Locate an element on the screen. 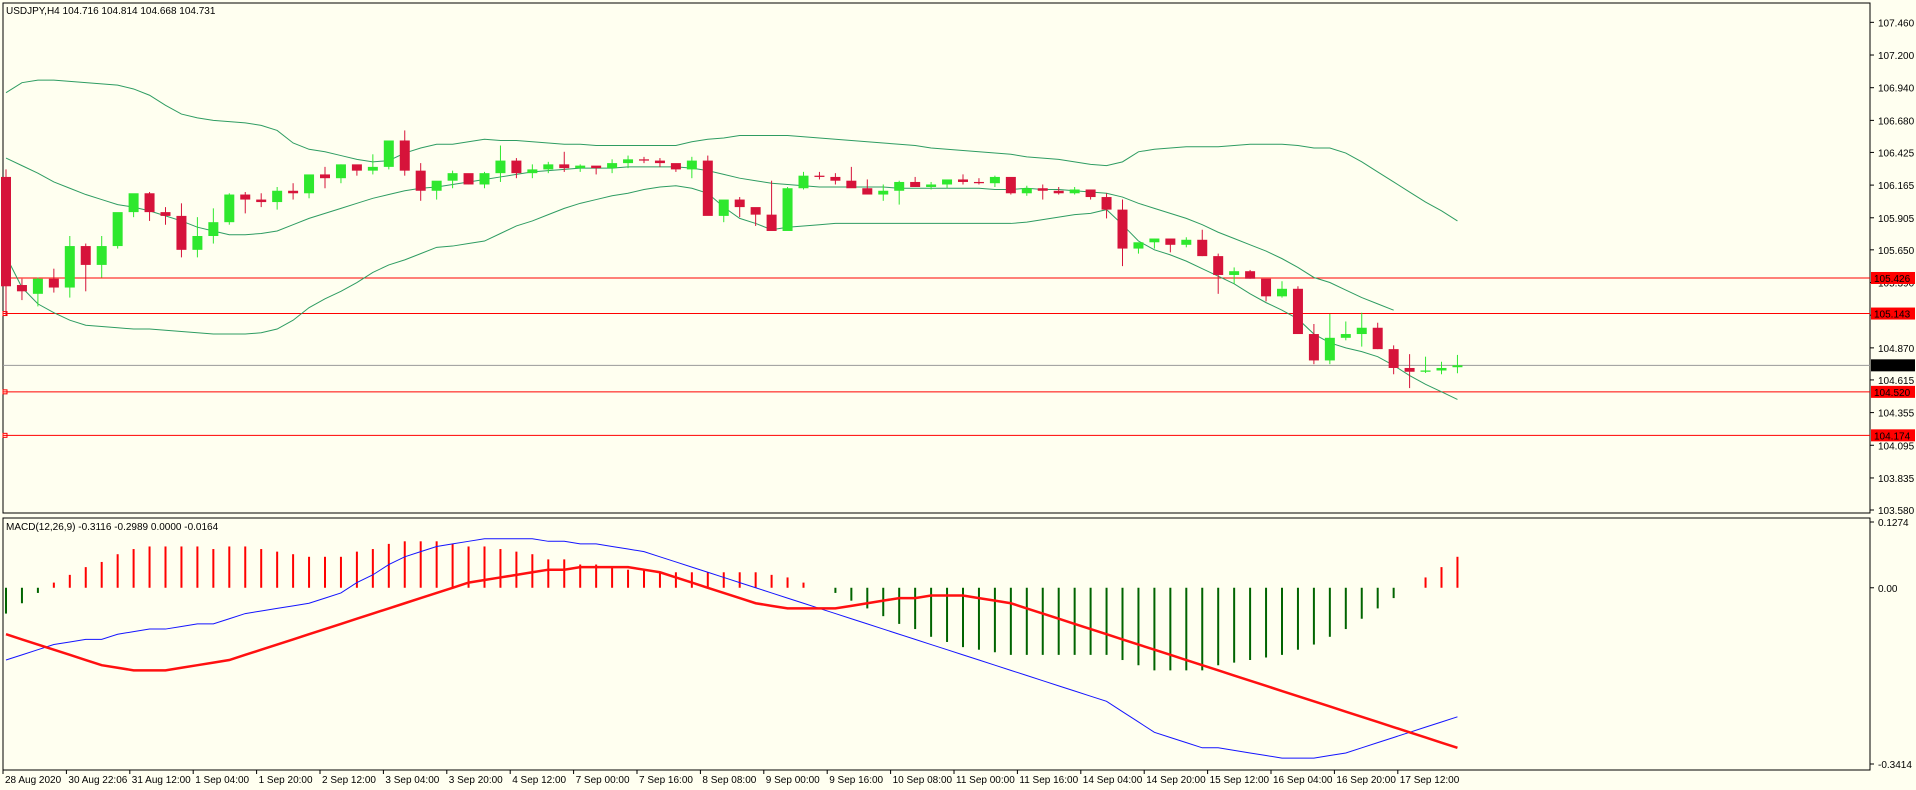 This screenshot has width=1916, height=790. price-tick-label: 103.835 is located at coordinates (1896, 479).